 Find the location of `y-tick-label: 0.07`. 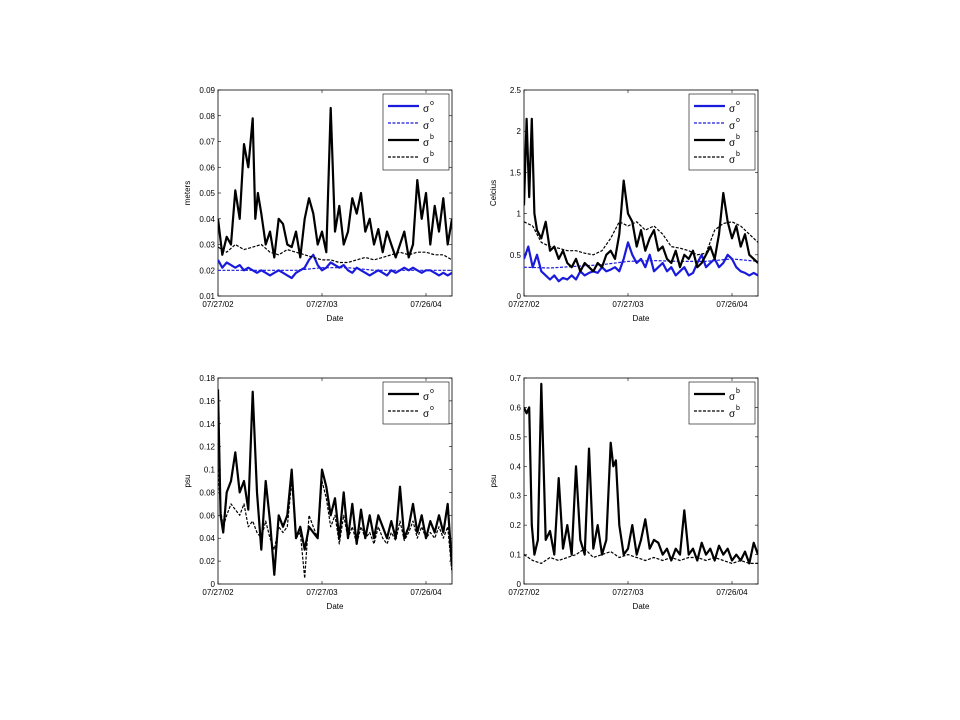

y-tick-label: 0.07 is located at coordinates (207, 142).